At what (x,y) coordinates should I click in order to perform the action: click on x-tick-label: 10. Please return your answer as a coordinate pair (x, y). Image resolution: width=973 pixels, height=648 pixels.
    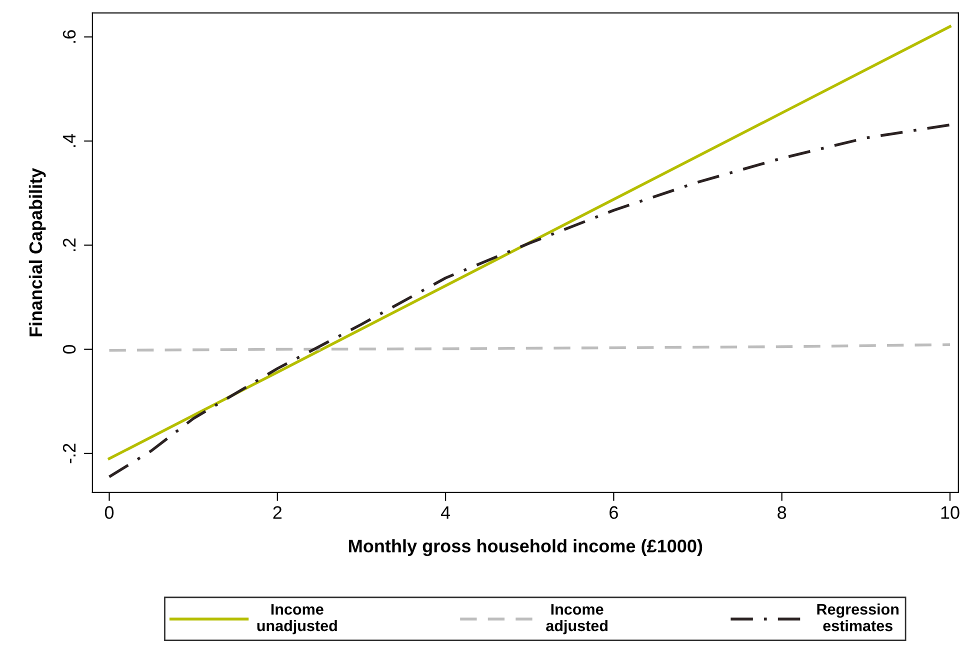
    Looking at the image, I should click on (950, 512).